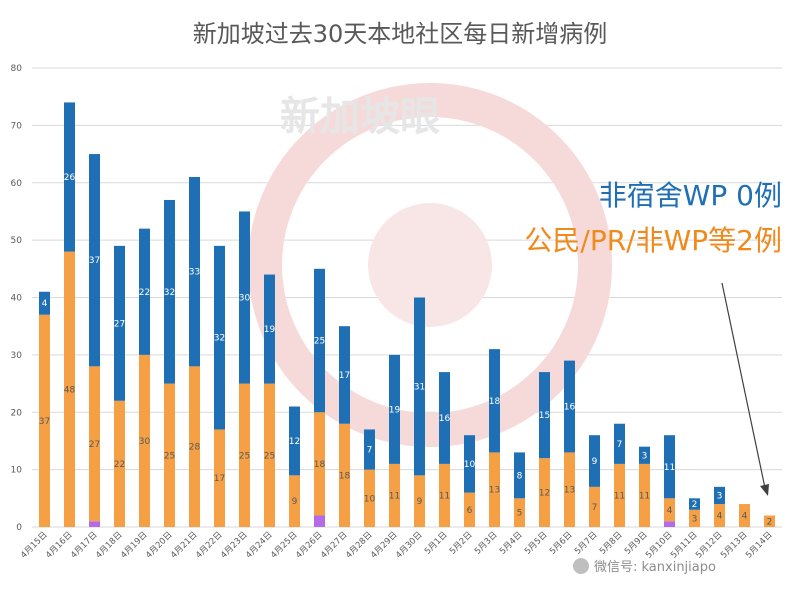  What do you see at coordinates (360, 117) in the screenshot?
I see `watermark-text: 新加坡眼` at bounding box center [360, 117].